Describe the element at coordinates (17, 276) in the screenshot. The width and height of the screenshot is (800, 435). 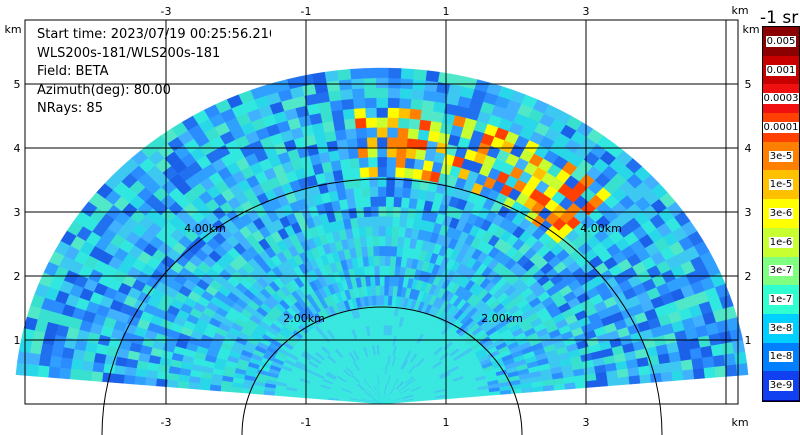
I see `y-tick-left-2: 2` at that location.